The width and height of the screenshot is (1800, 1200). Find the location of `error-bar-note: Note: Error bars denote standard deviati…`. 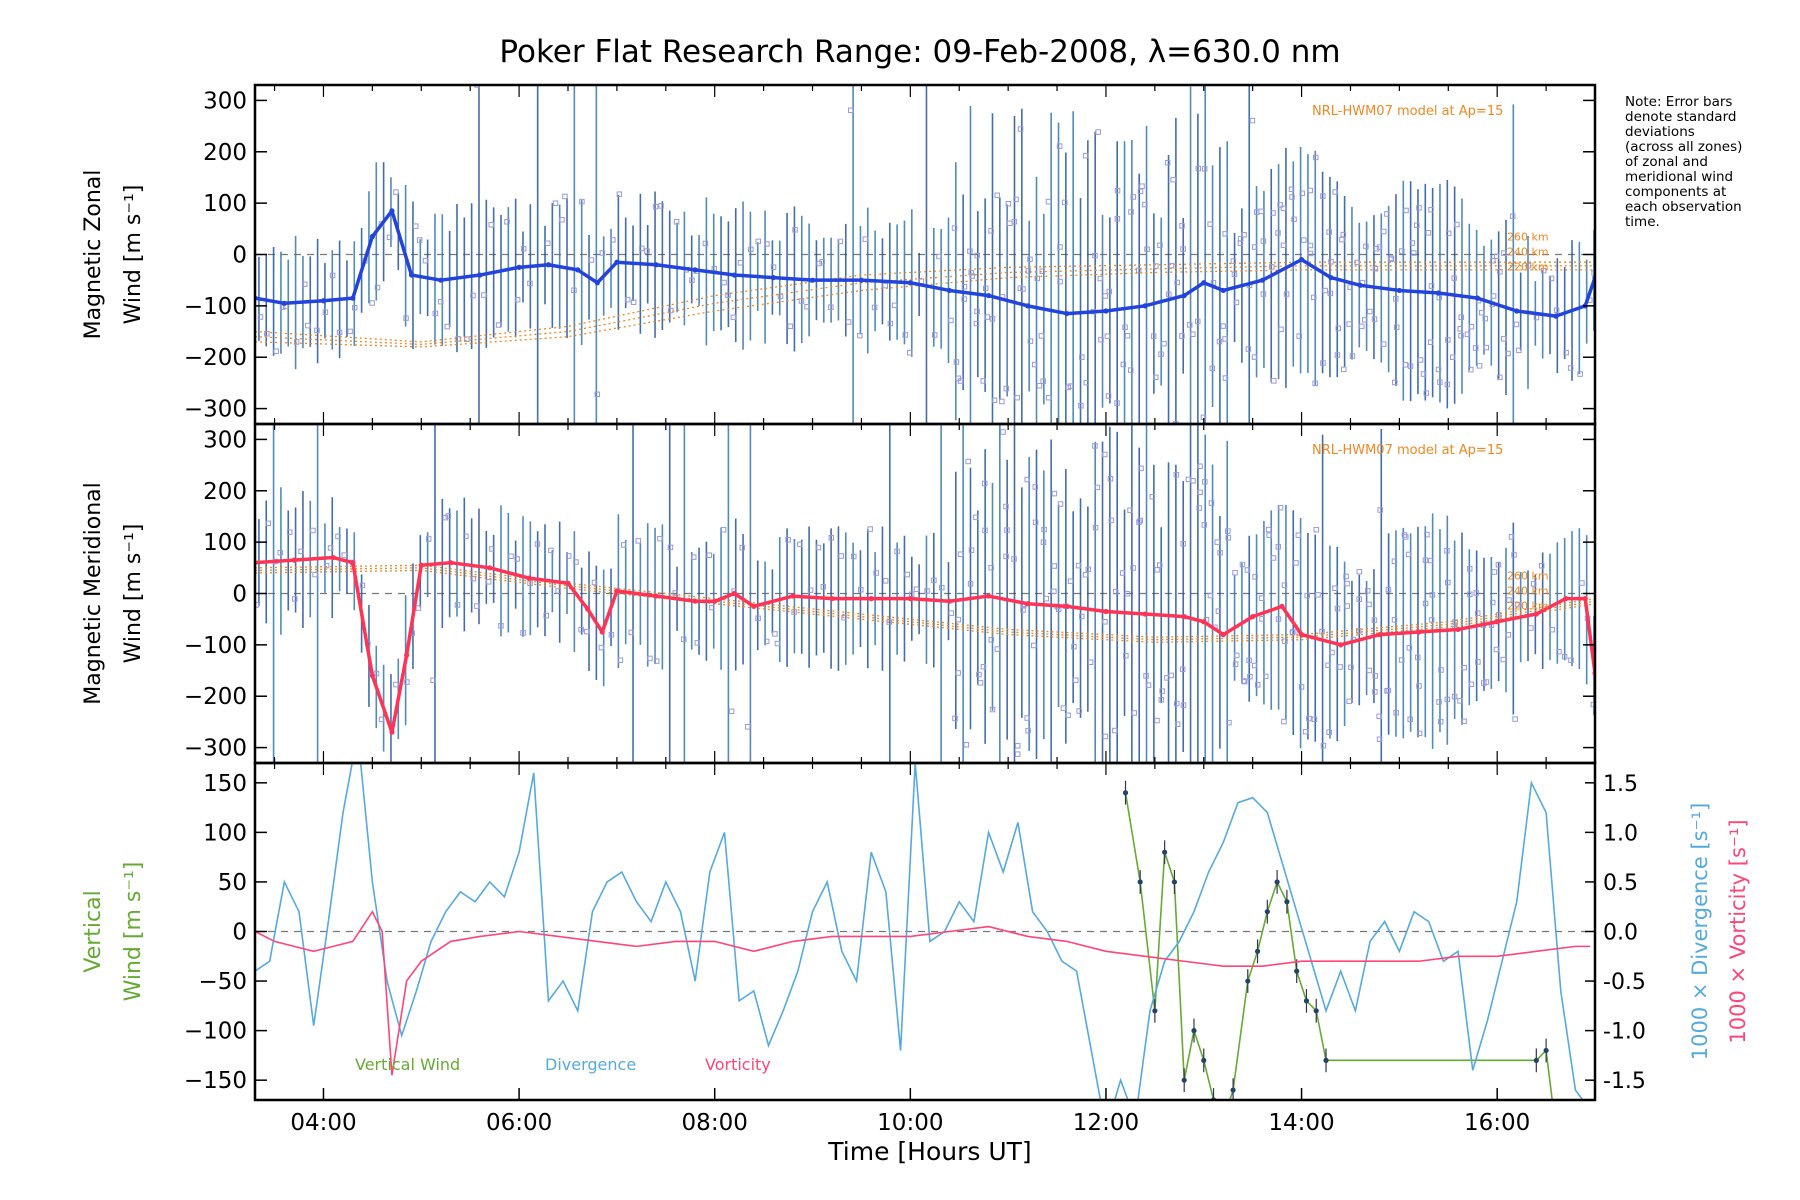

error-bar-note: Note: Error bars denote standard deviati… is located at coordinates (1684, 162).